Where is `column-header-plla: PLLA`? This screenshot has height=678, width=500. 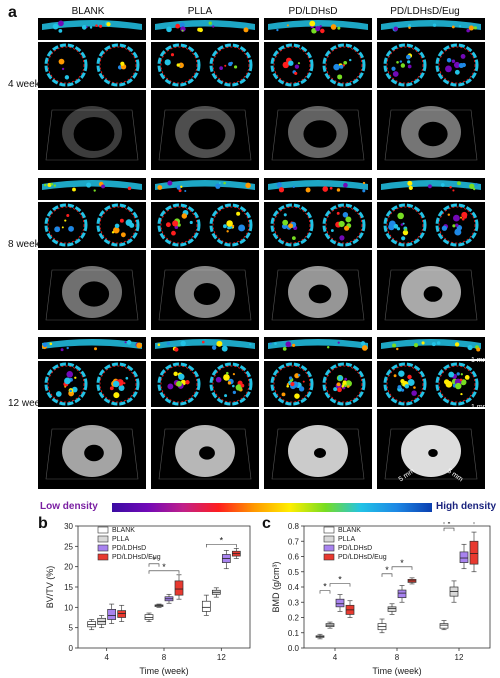 column-header-plla: PLLA is located at coordinates (200, 11).